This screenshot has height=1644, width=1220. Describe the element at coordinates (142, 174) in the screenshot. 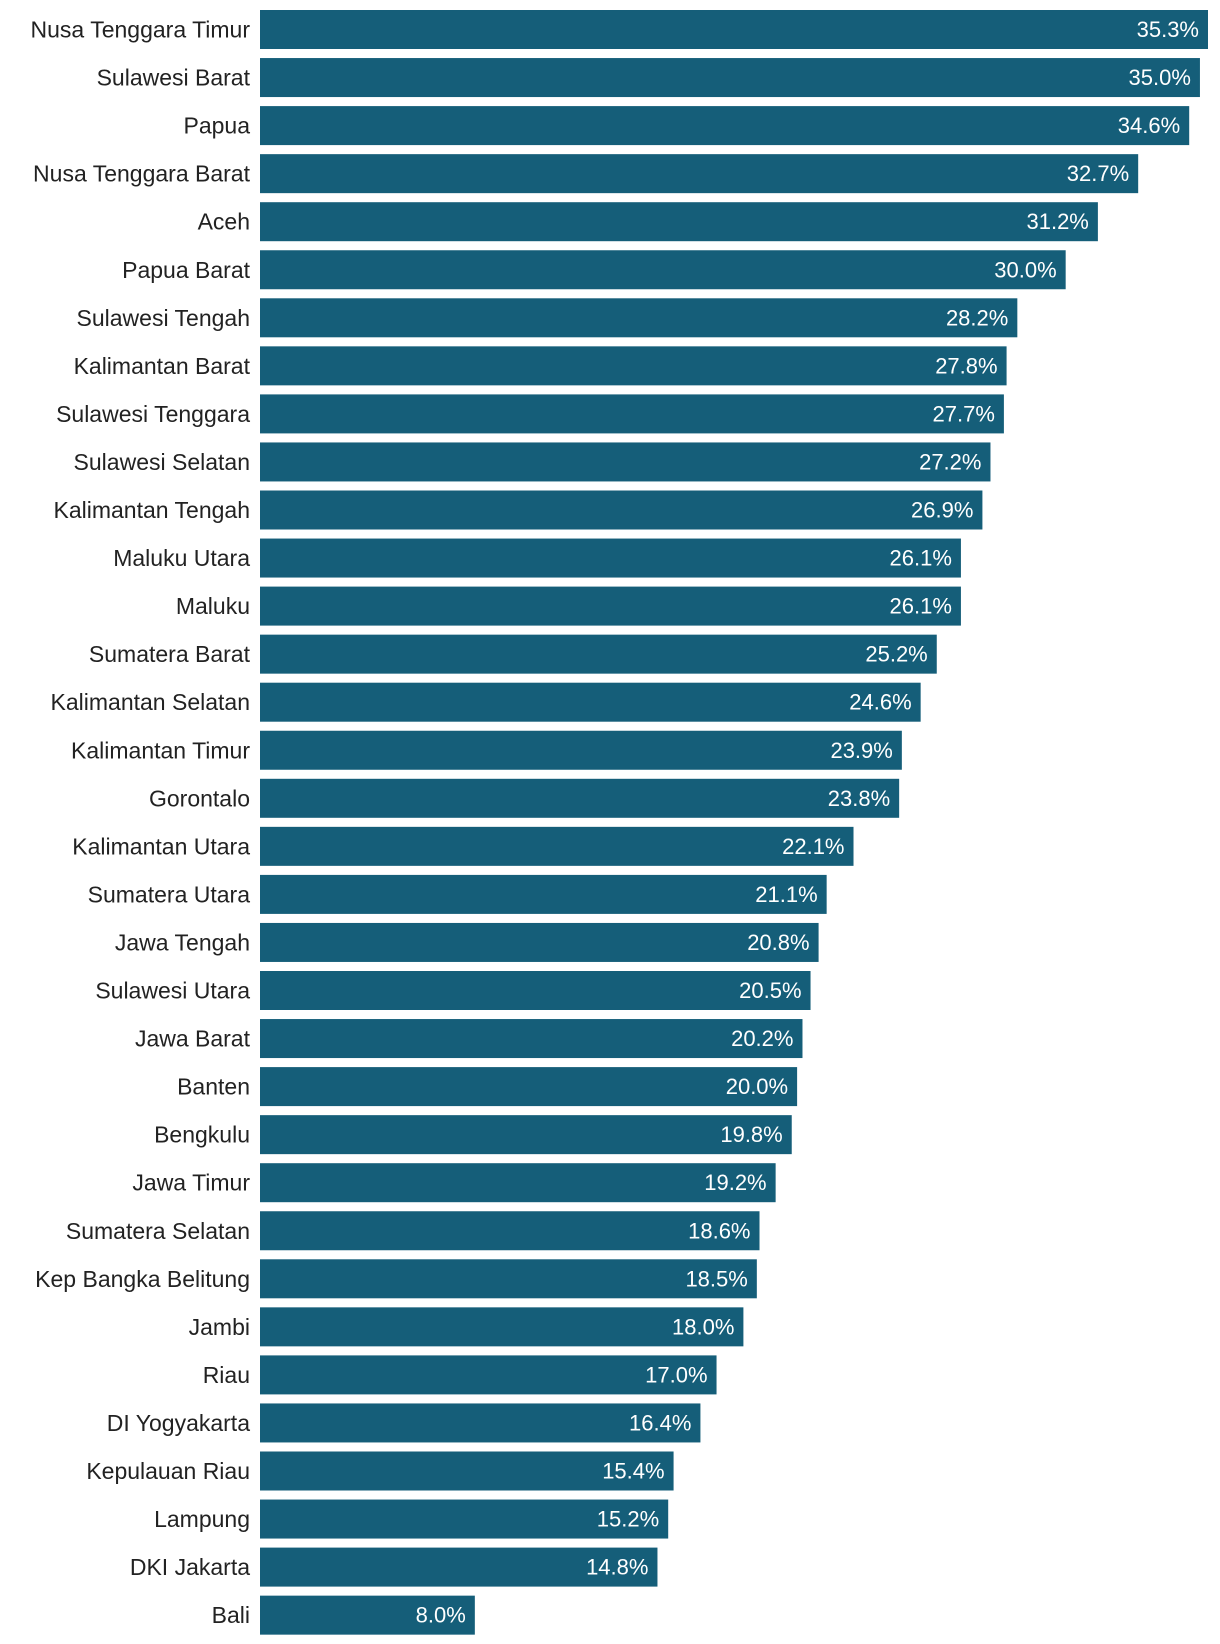

I see `category-label: Nusa Tenggara Barat` at that location.